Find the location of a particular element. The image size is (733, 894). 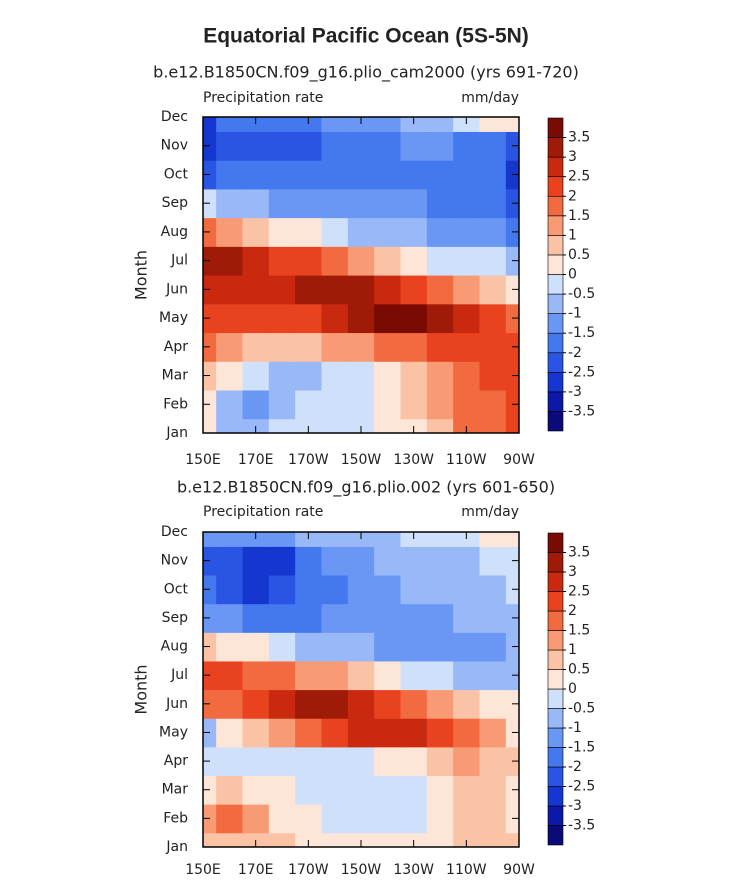

colorbar-label: 3.5 is located at coordinates (579, 138).